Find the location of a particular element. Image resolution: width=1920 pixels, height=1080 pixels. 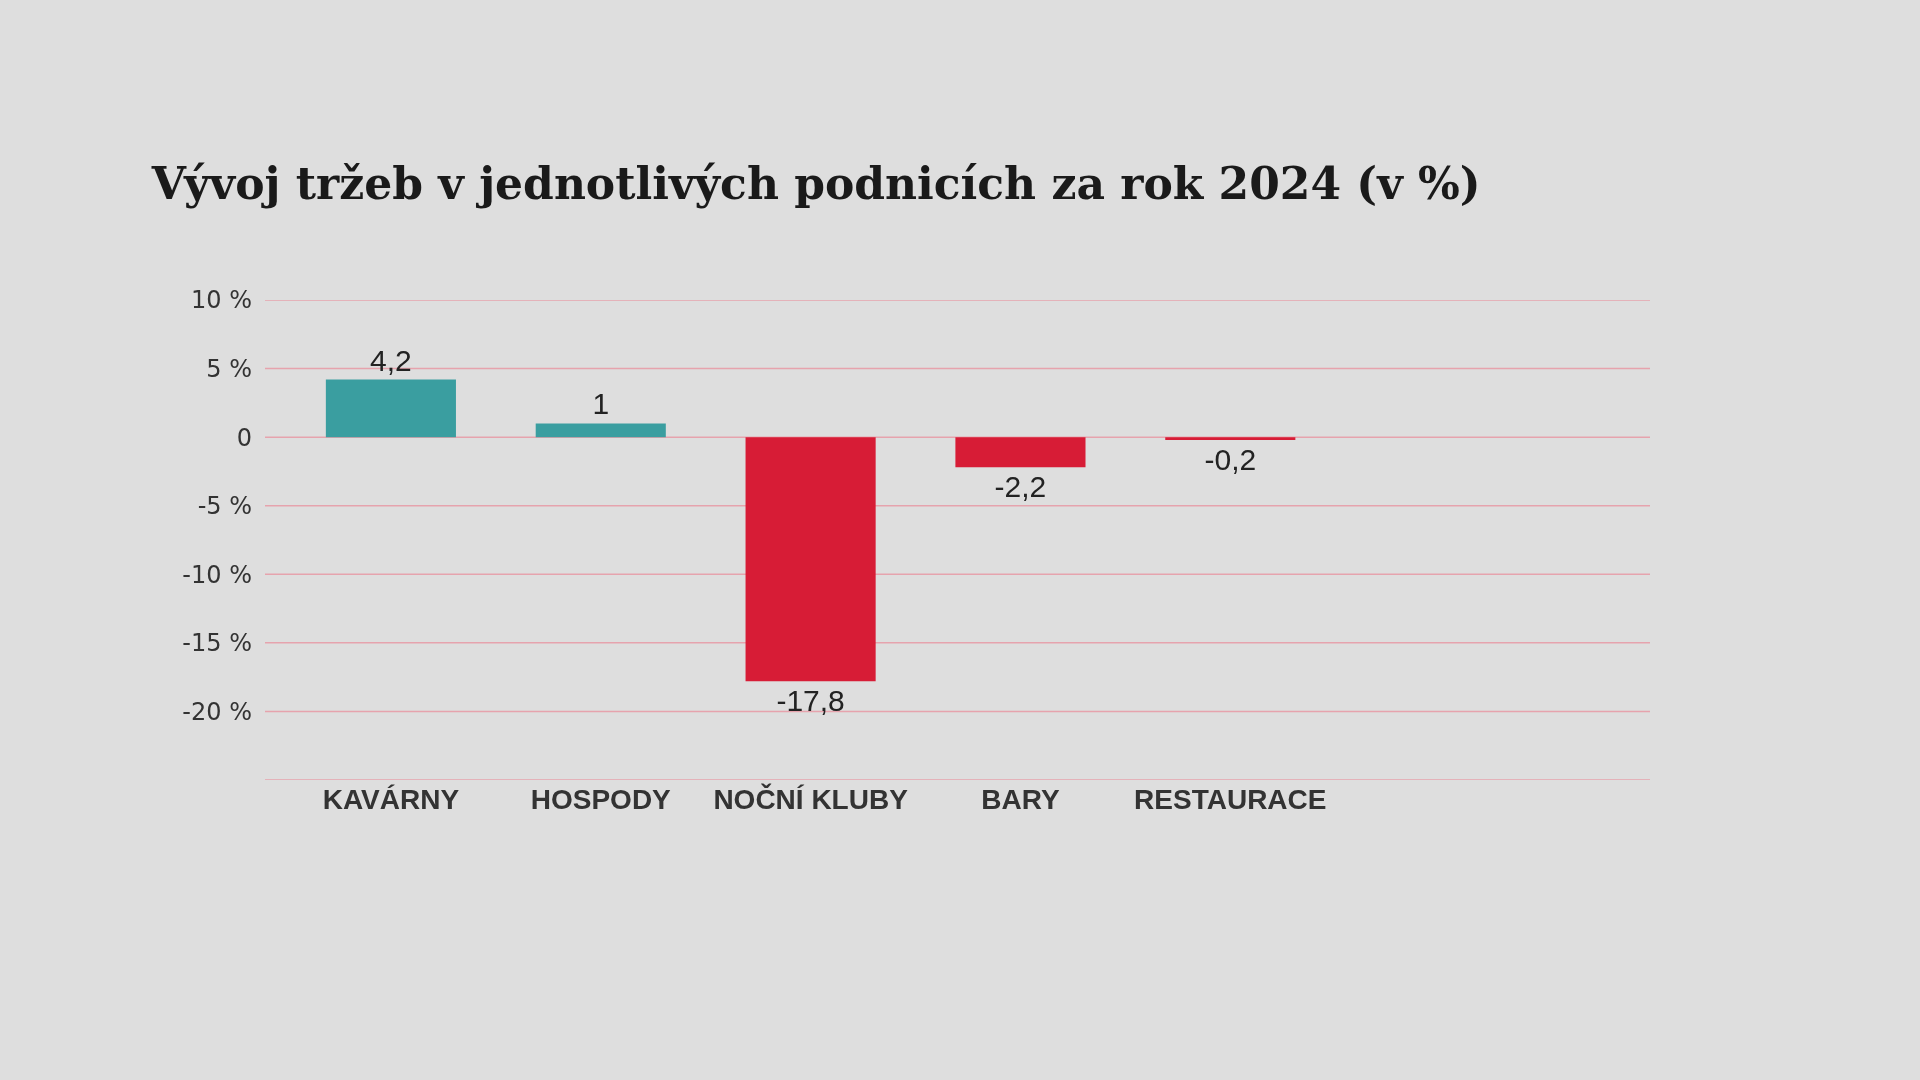

y-tick-label: -20 % is located at coordinates (217, 711).